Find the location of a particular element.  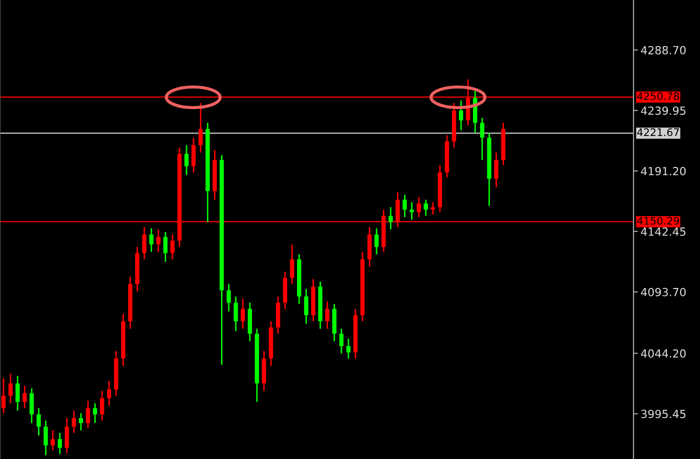

y-tick-label: 4093.70 is located at coordinates (663, 292).